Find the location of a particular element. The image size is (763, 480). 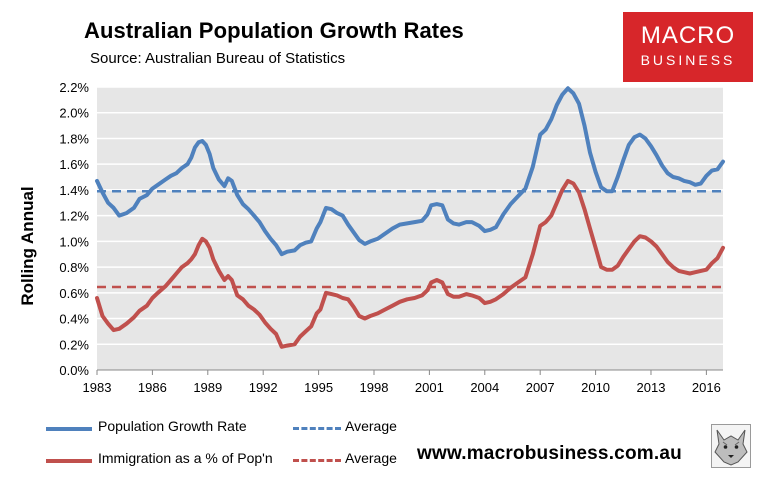

legend-row-immigration: Immigration as a % of Pop'n Average is located at coordinates (221, 460).